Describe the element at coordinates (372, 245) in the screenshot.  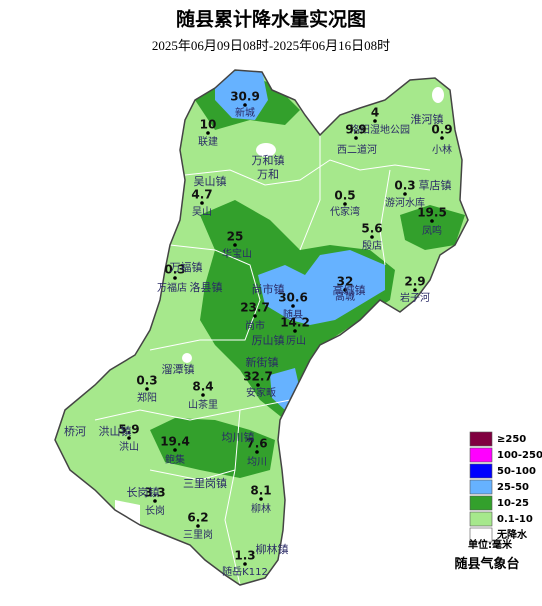
I see `station-name: 殷店` at that location.